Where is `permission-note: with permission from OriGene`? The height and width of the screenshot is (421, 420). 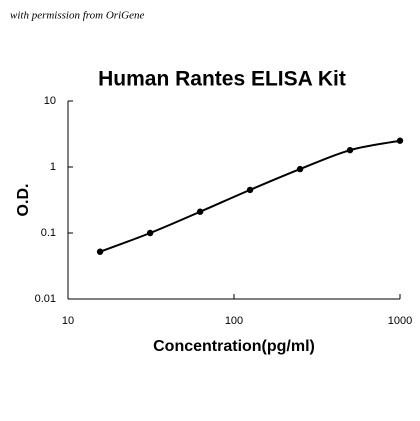 permission-note: with permission from OriGene is located at coordinates (77, 16).